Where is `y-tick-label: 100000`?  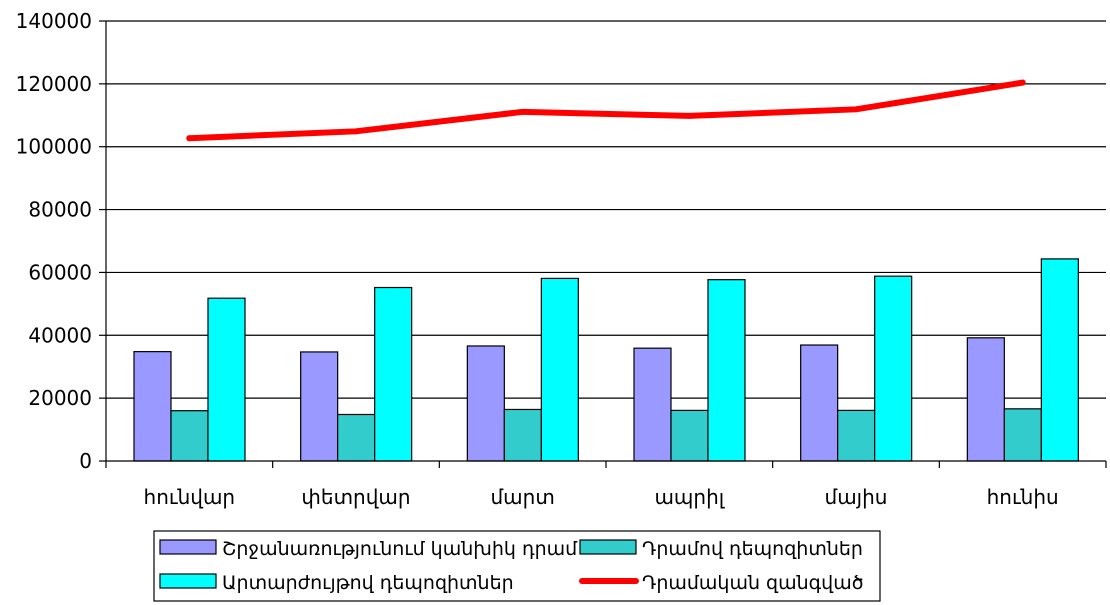 y-tick-label: 100000 is located at coordinates (54, 147).